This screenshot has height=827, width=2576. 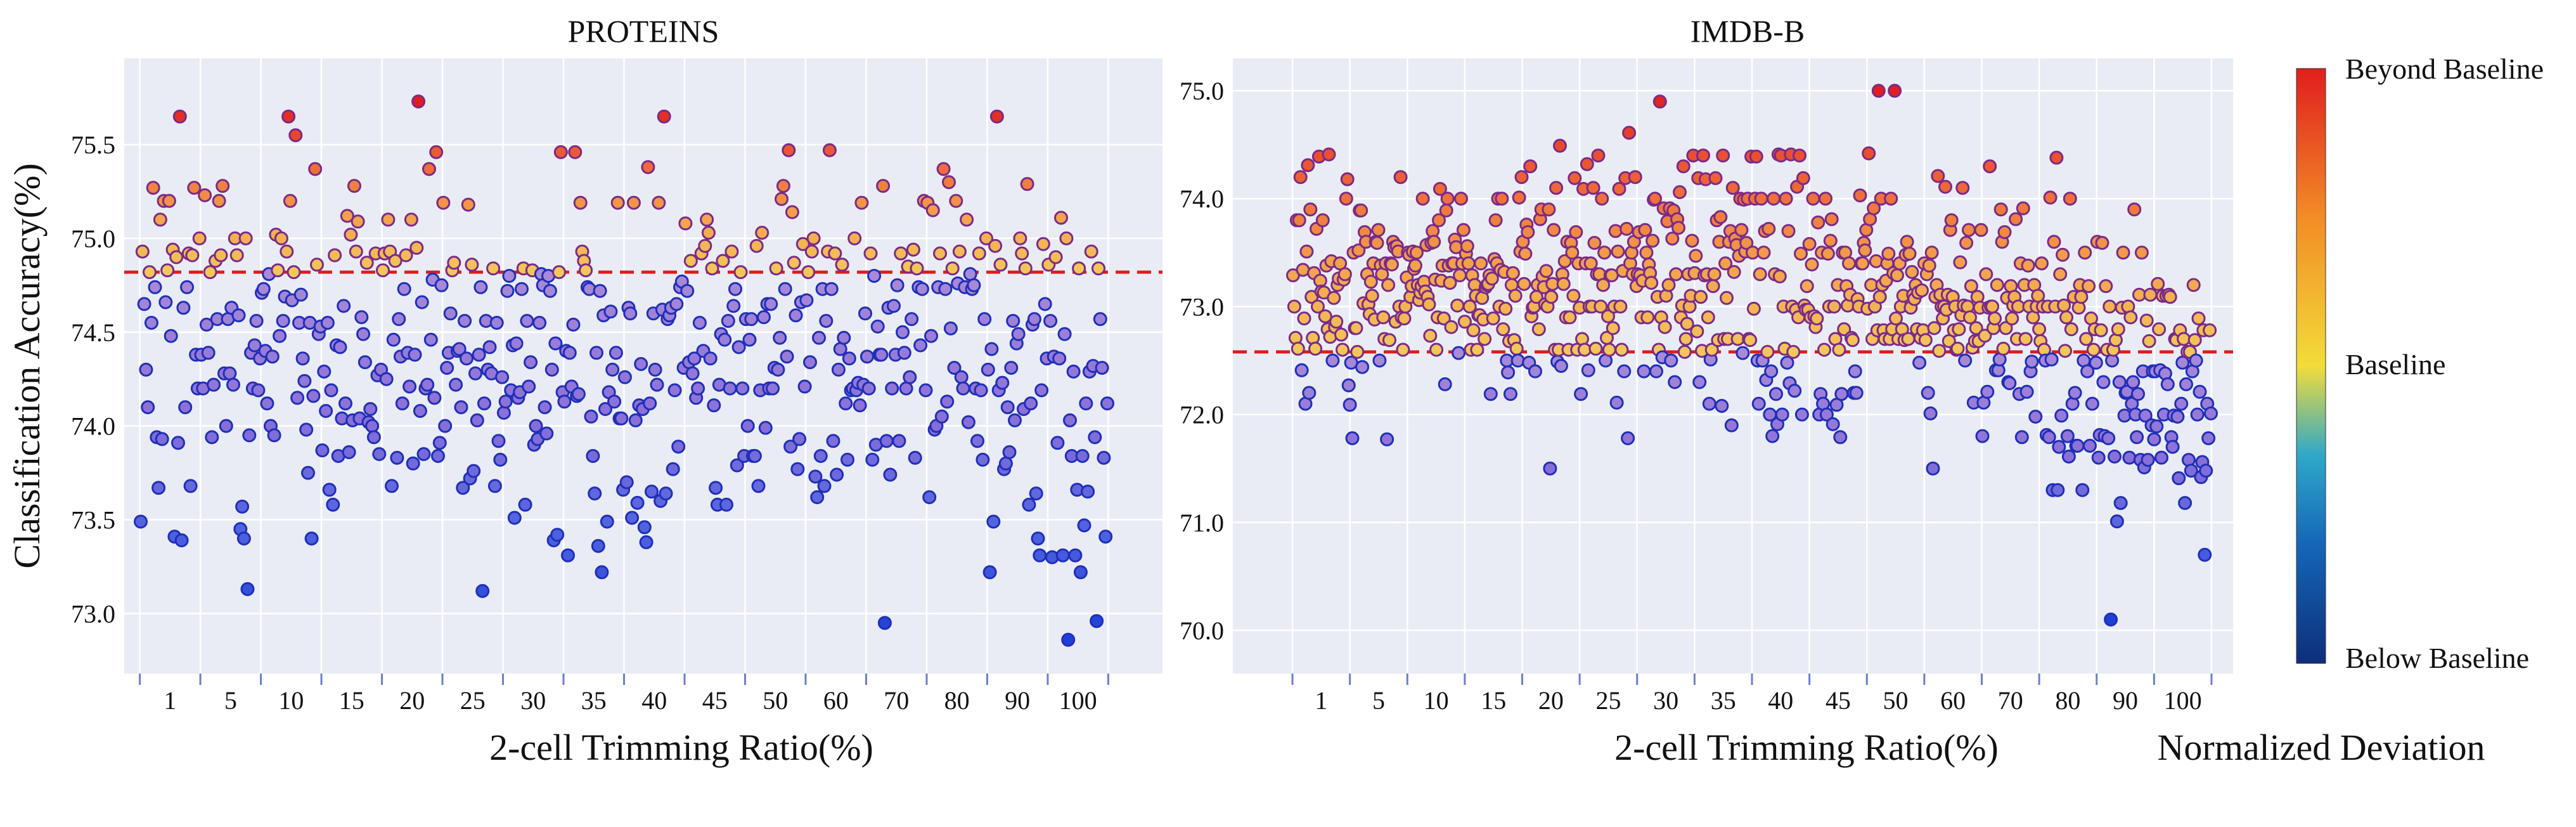 What do you see at coordinates (1608, 700) in the screenshot?
I see `imdbb-x-tick-label: 25` at bounding box center [1608, 700].